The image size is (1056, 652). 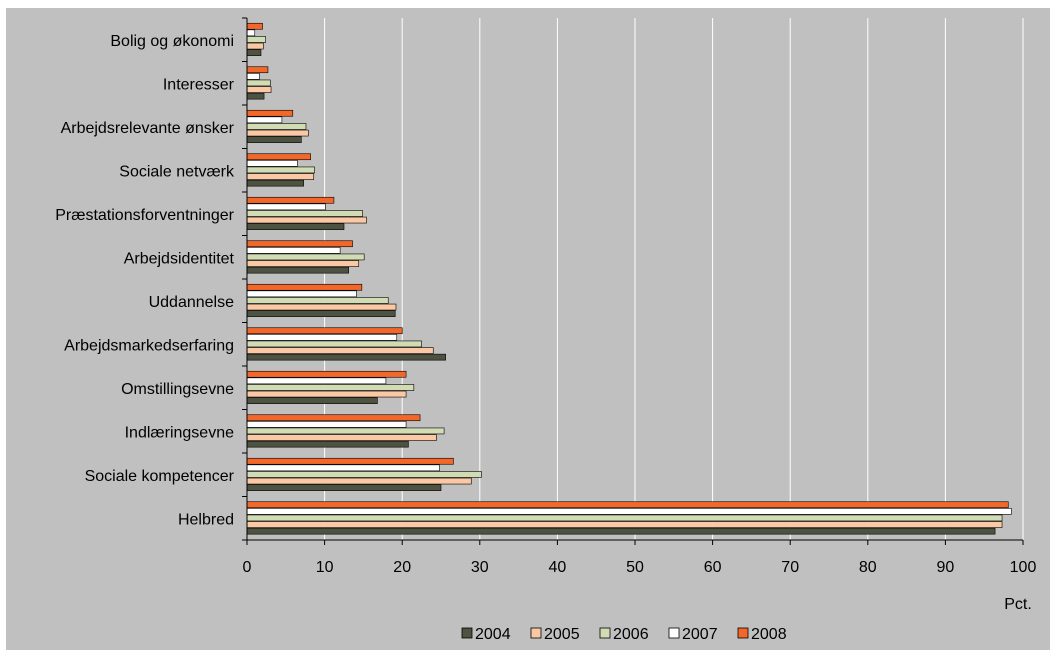 I want to click on bar-arbejdsidentitet-2005, so click(x=303, y=263).